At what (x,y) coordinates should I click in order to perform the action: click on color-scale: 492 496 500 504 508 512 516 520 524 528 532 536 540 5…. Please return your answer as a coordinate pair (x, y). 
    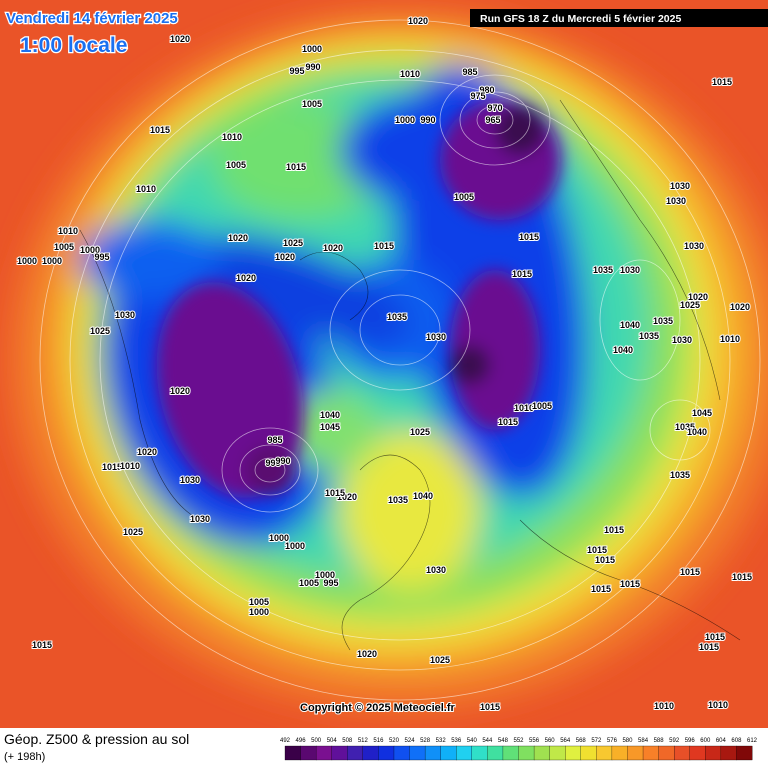
    Looking at the image, I should click on (519, 749).